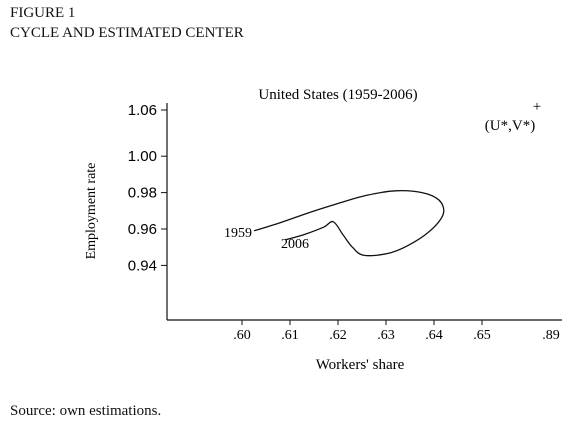 The height and width of the screenshot is (430, 575). I want to click on x-ticks: .60 .61 .62 .63 .64 .65, so click(362, 331).